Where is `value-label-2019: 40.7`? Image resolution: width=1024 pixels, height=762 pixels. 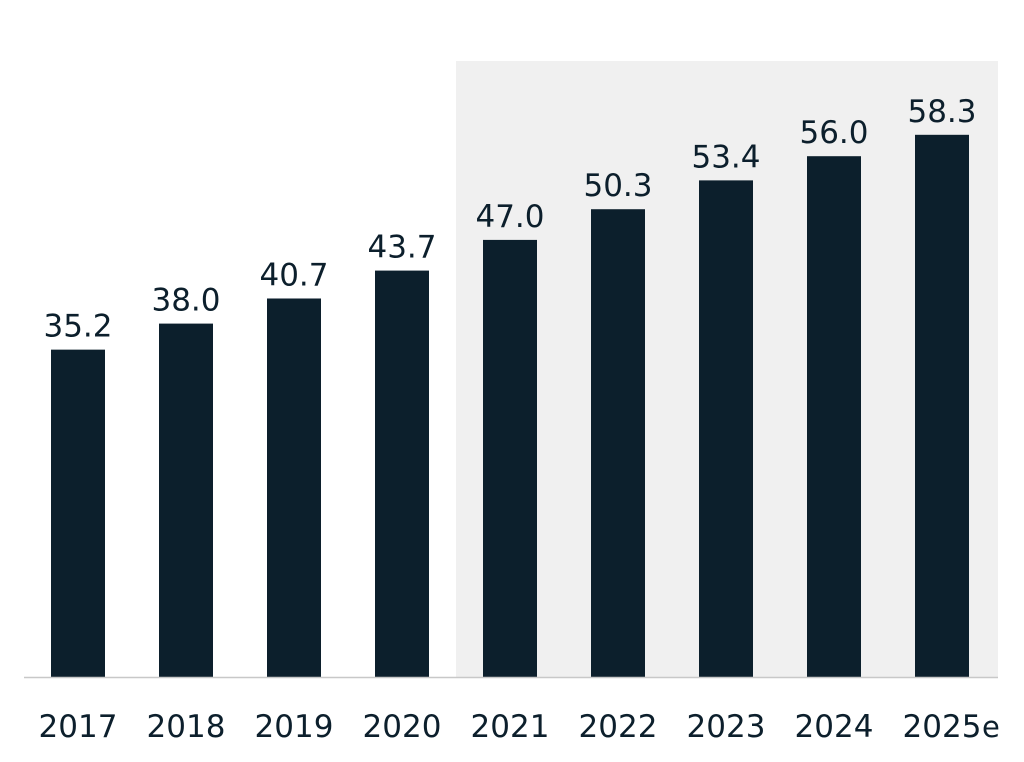
value-label-2019: 40.7 is located at coordinates (293, 275).